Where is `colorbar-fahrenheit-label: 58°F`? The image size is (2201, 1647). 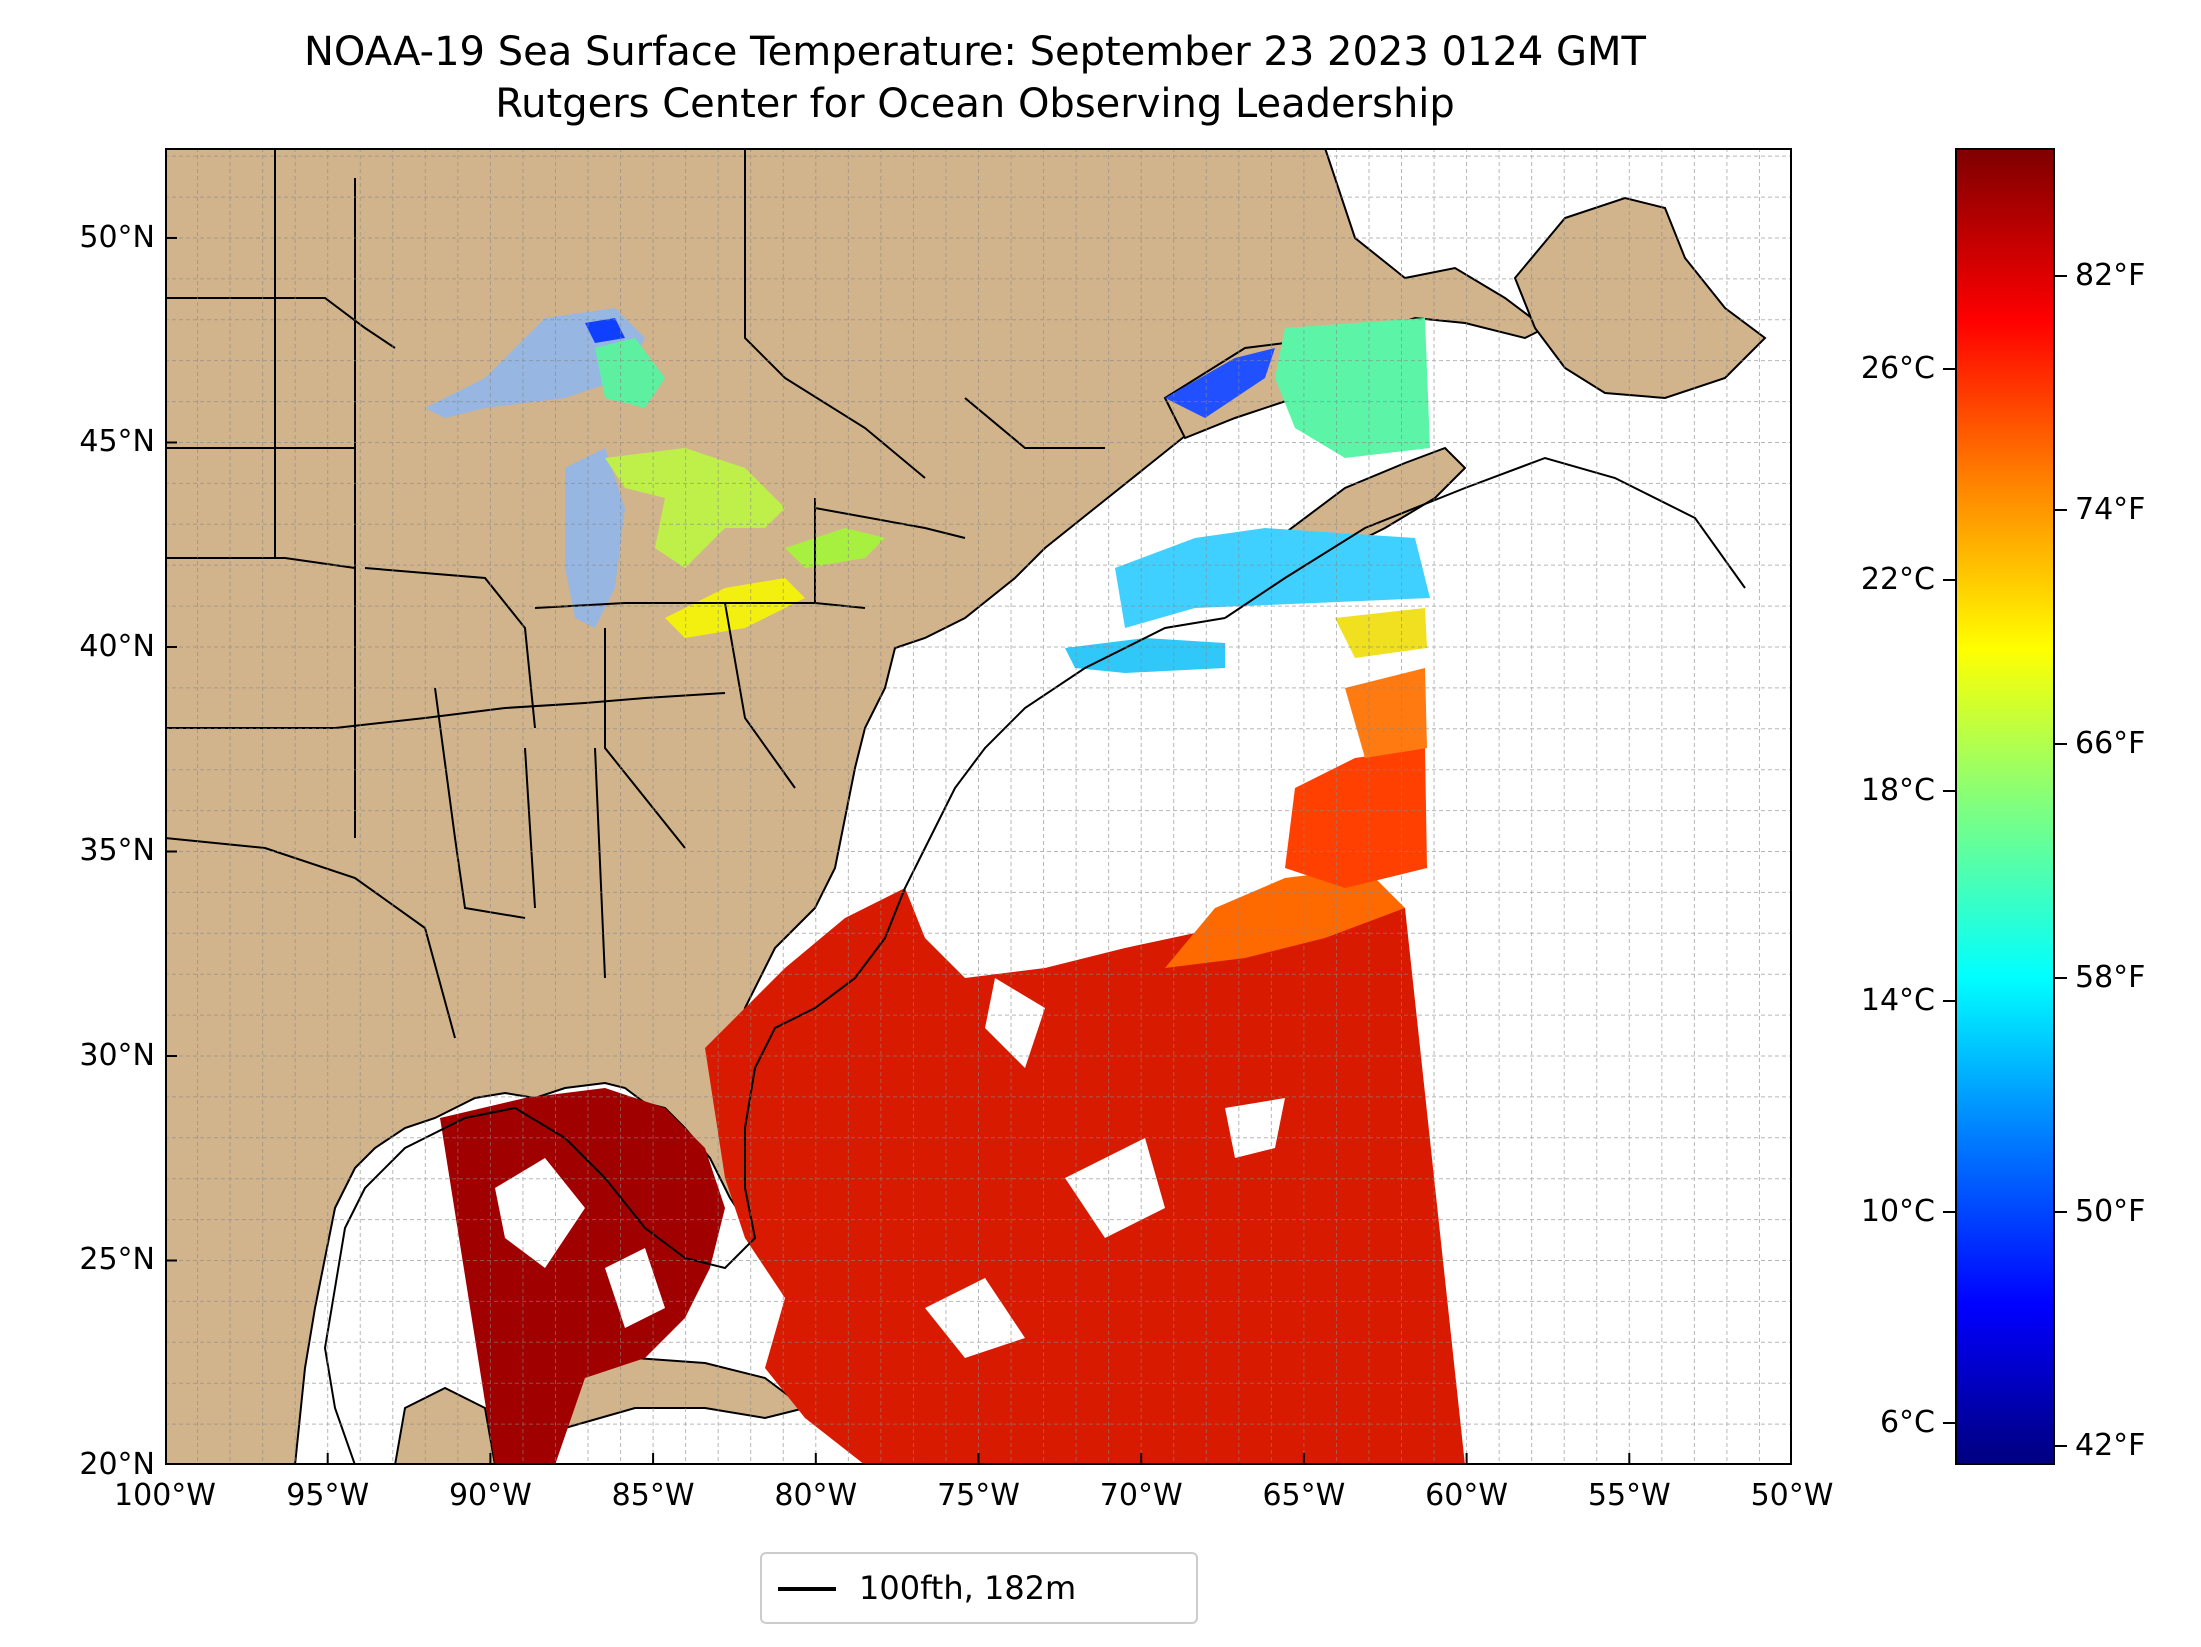
colorbar-fahrenheit-label: 58°F is located at coordinates (2110, 977).